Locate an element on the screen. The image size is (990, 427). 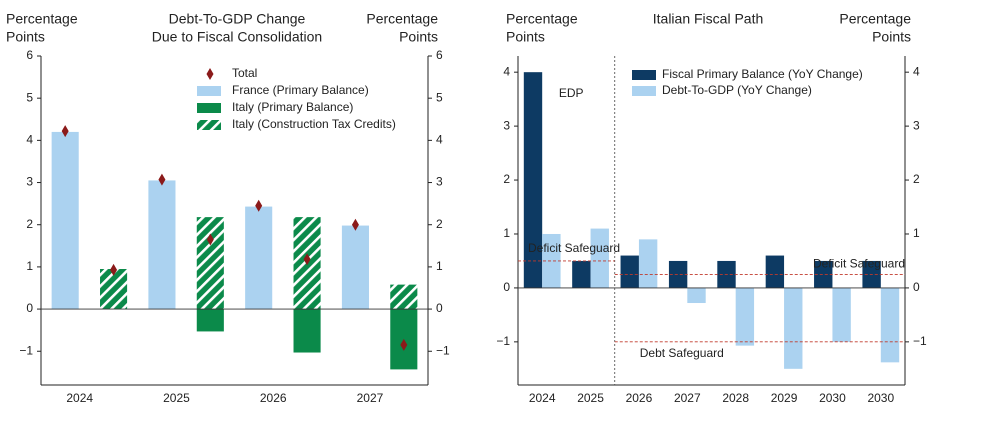
chart-title: Italian Fiscal Path is located at coordinates (708, 19).